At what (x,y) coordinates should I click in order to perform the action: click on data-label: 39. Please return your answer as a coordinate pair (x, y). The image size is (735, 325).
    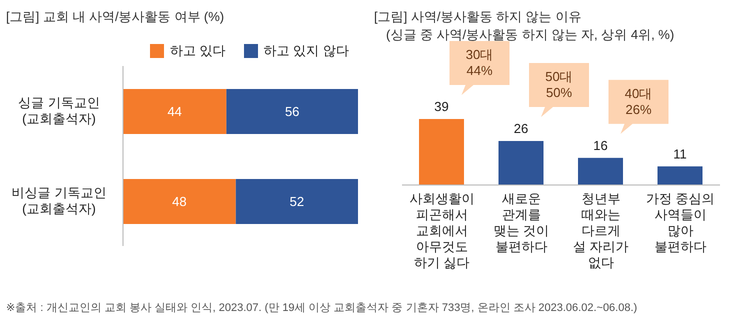
    Looking at the image, I should click on (441, 106).